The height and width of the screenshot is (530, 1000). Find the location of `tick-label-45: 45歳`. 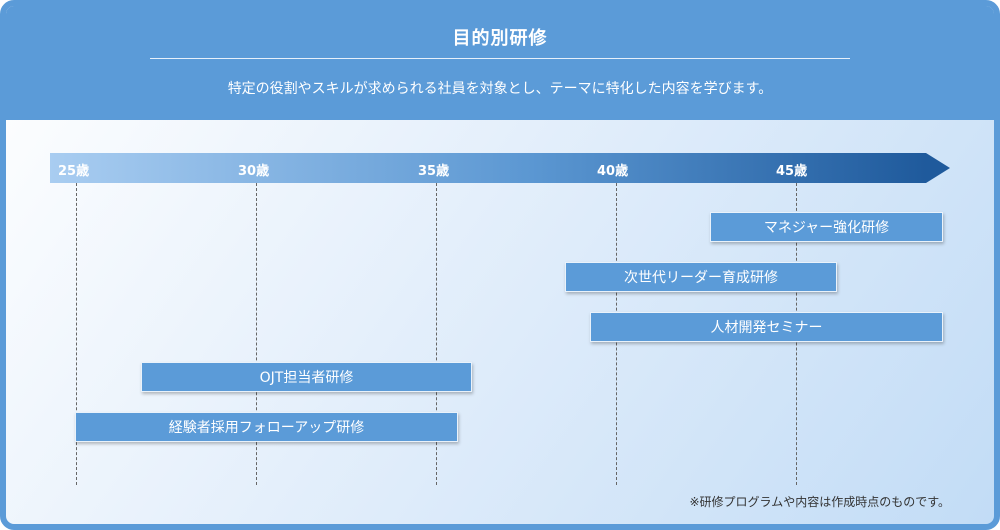

tick-label-45: 45歳 is located at coordinates (792, 171).